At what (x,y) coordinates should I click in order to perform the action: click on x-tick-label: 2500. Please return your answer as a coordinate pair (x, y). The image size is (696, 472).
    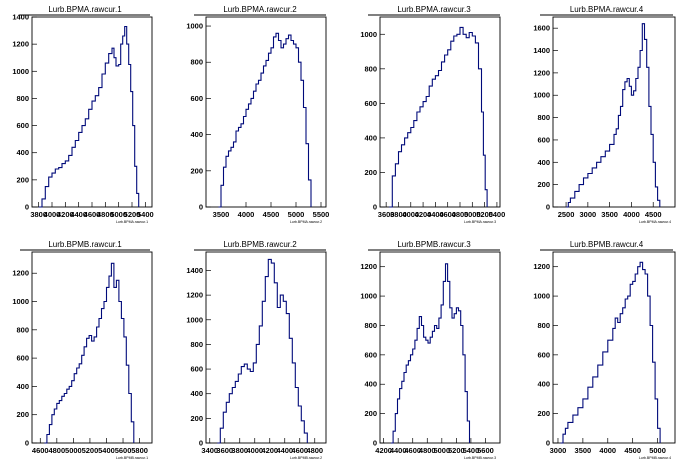
    Looking at the image, I should click on (566, 214).